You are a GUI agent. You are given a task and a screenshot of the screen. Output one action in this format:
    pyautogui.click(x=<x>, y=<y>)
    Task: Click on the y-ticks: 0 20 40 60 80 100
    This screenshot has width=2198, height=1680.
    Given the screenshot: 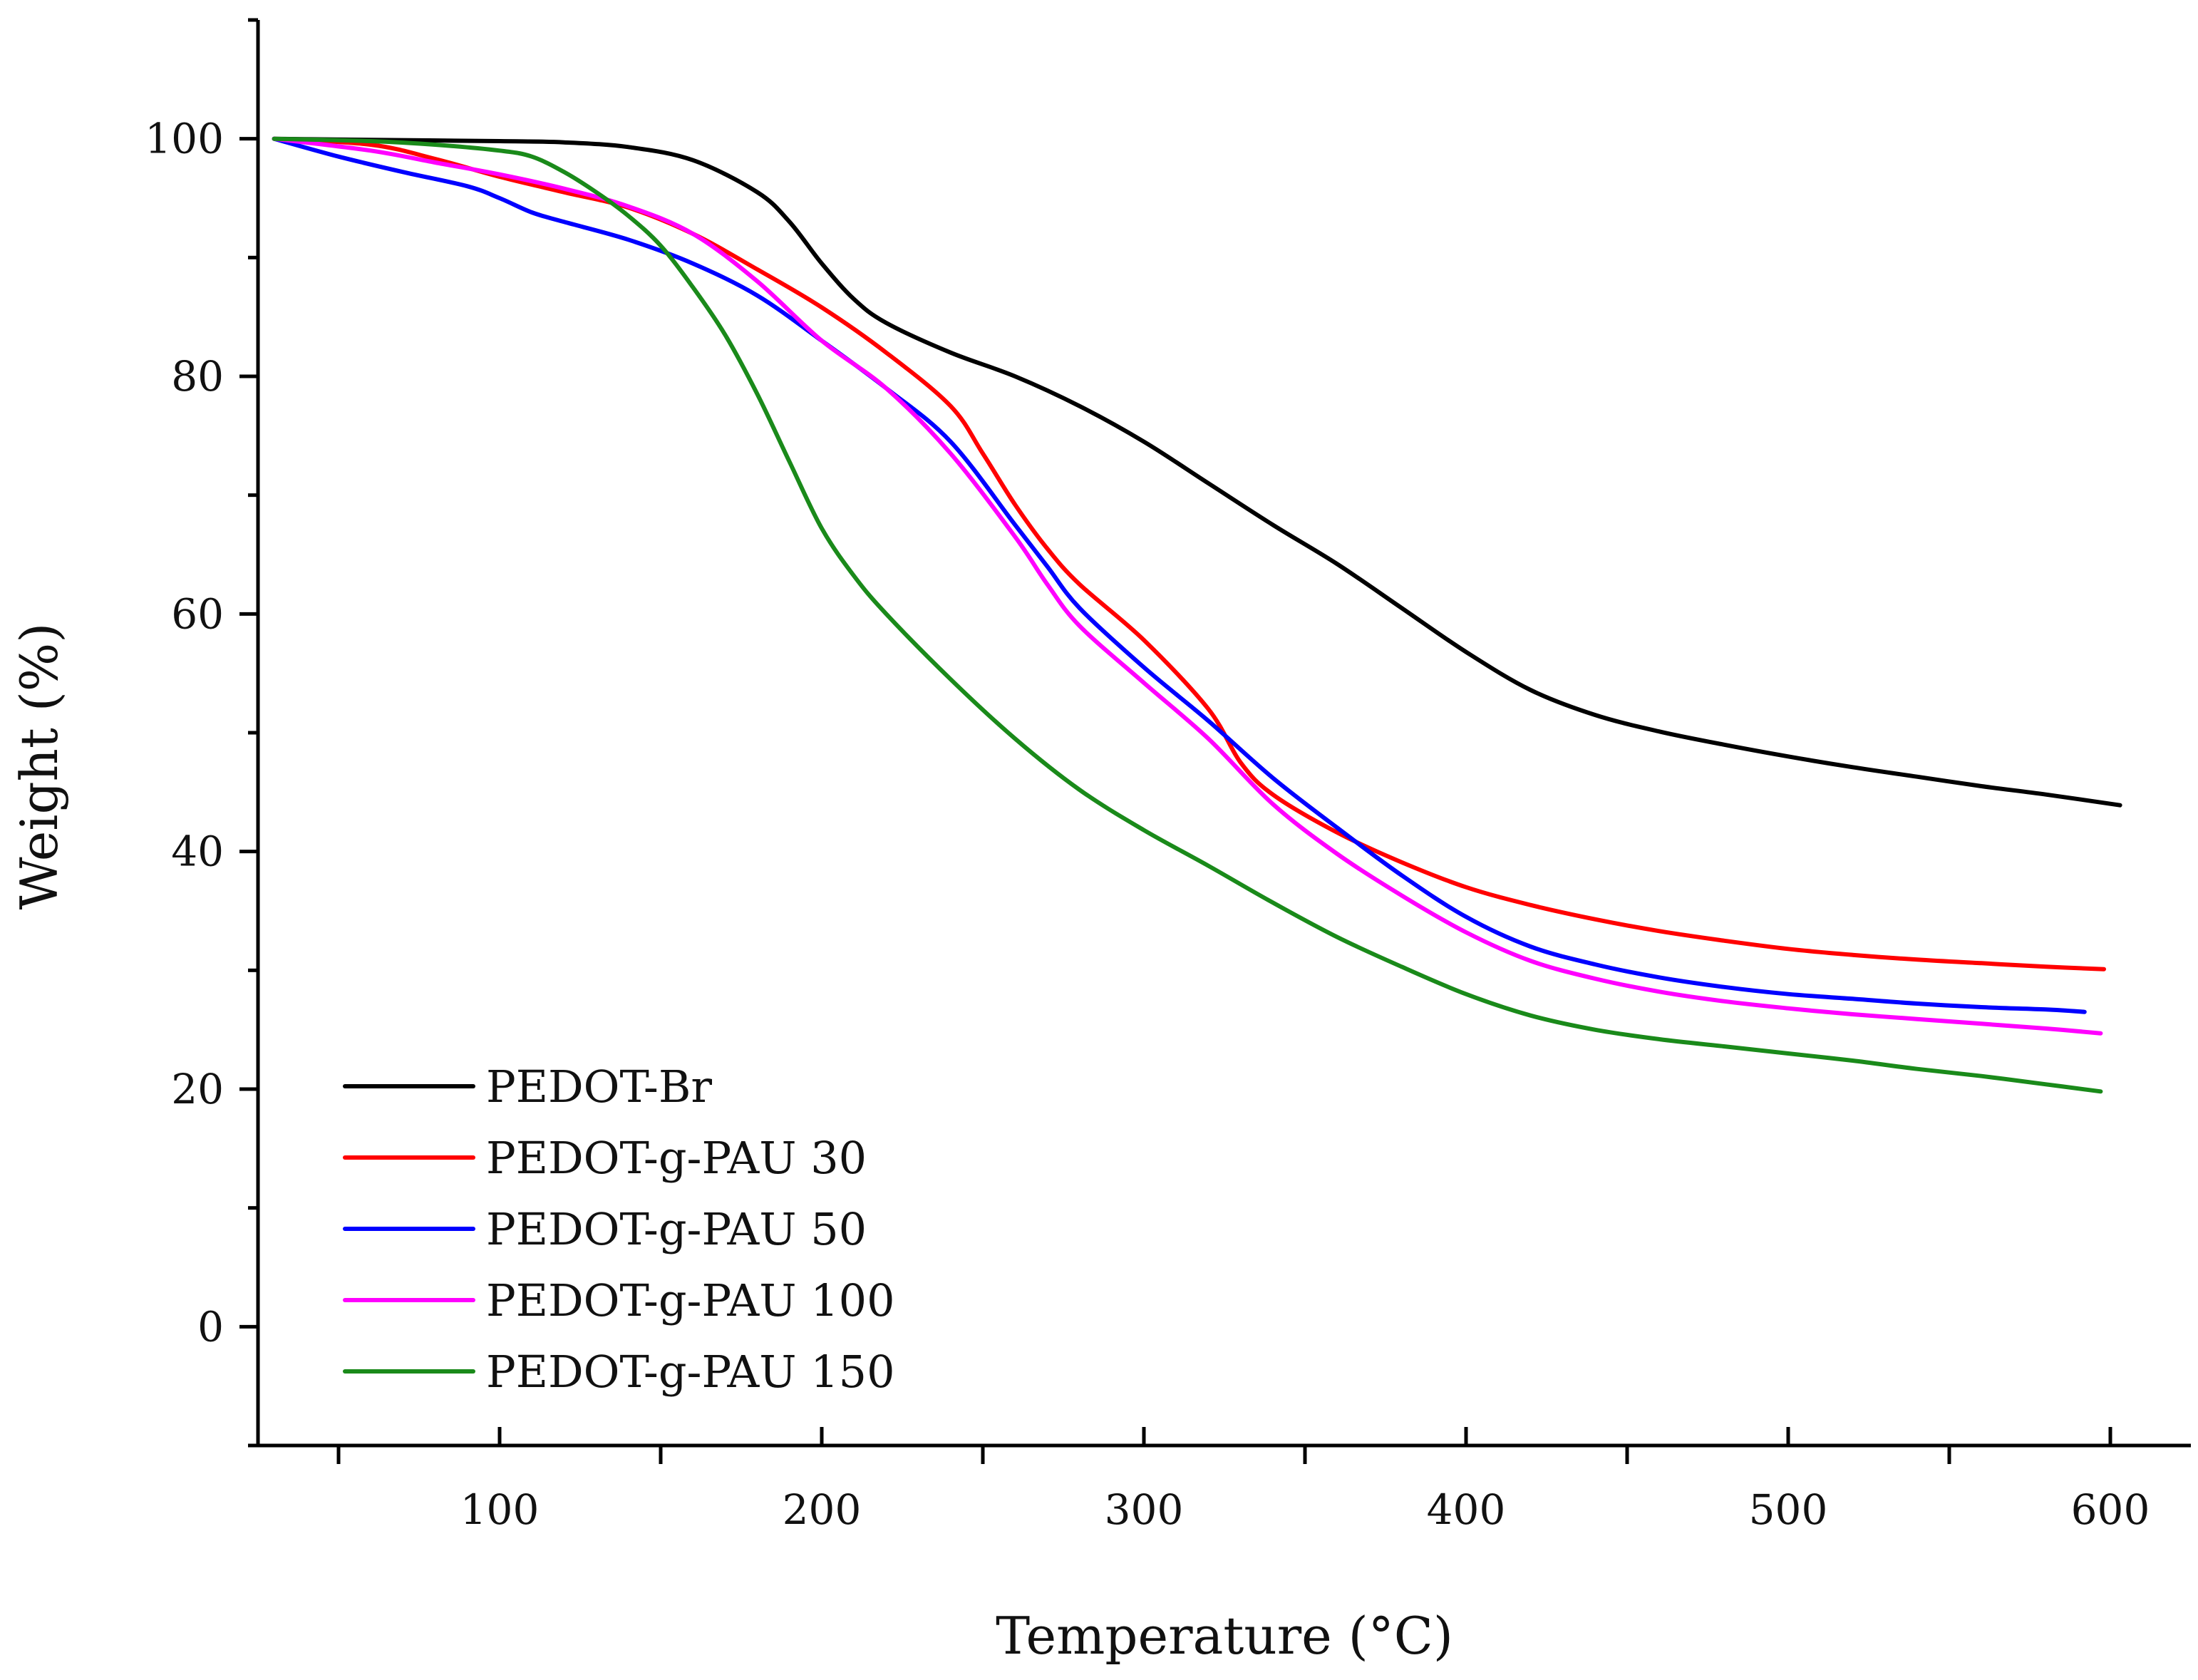 What is the action you would take?
    pyautogui.click(x=201, y=733)
    